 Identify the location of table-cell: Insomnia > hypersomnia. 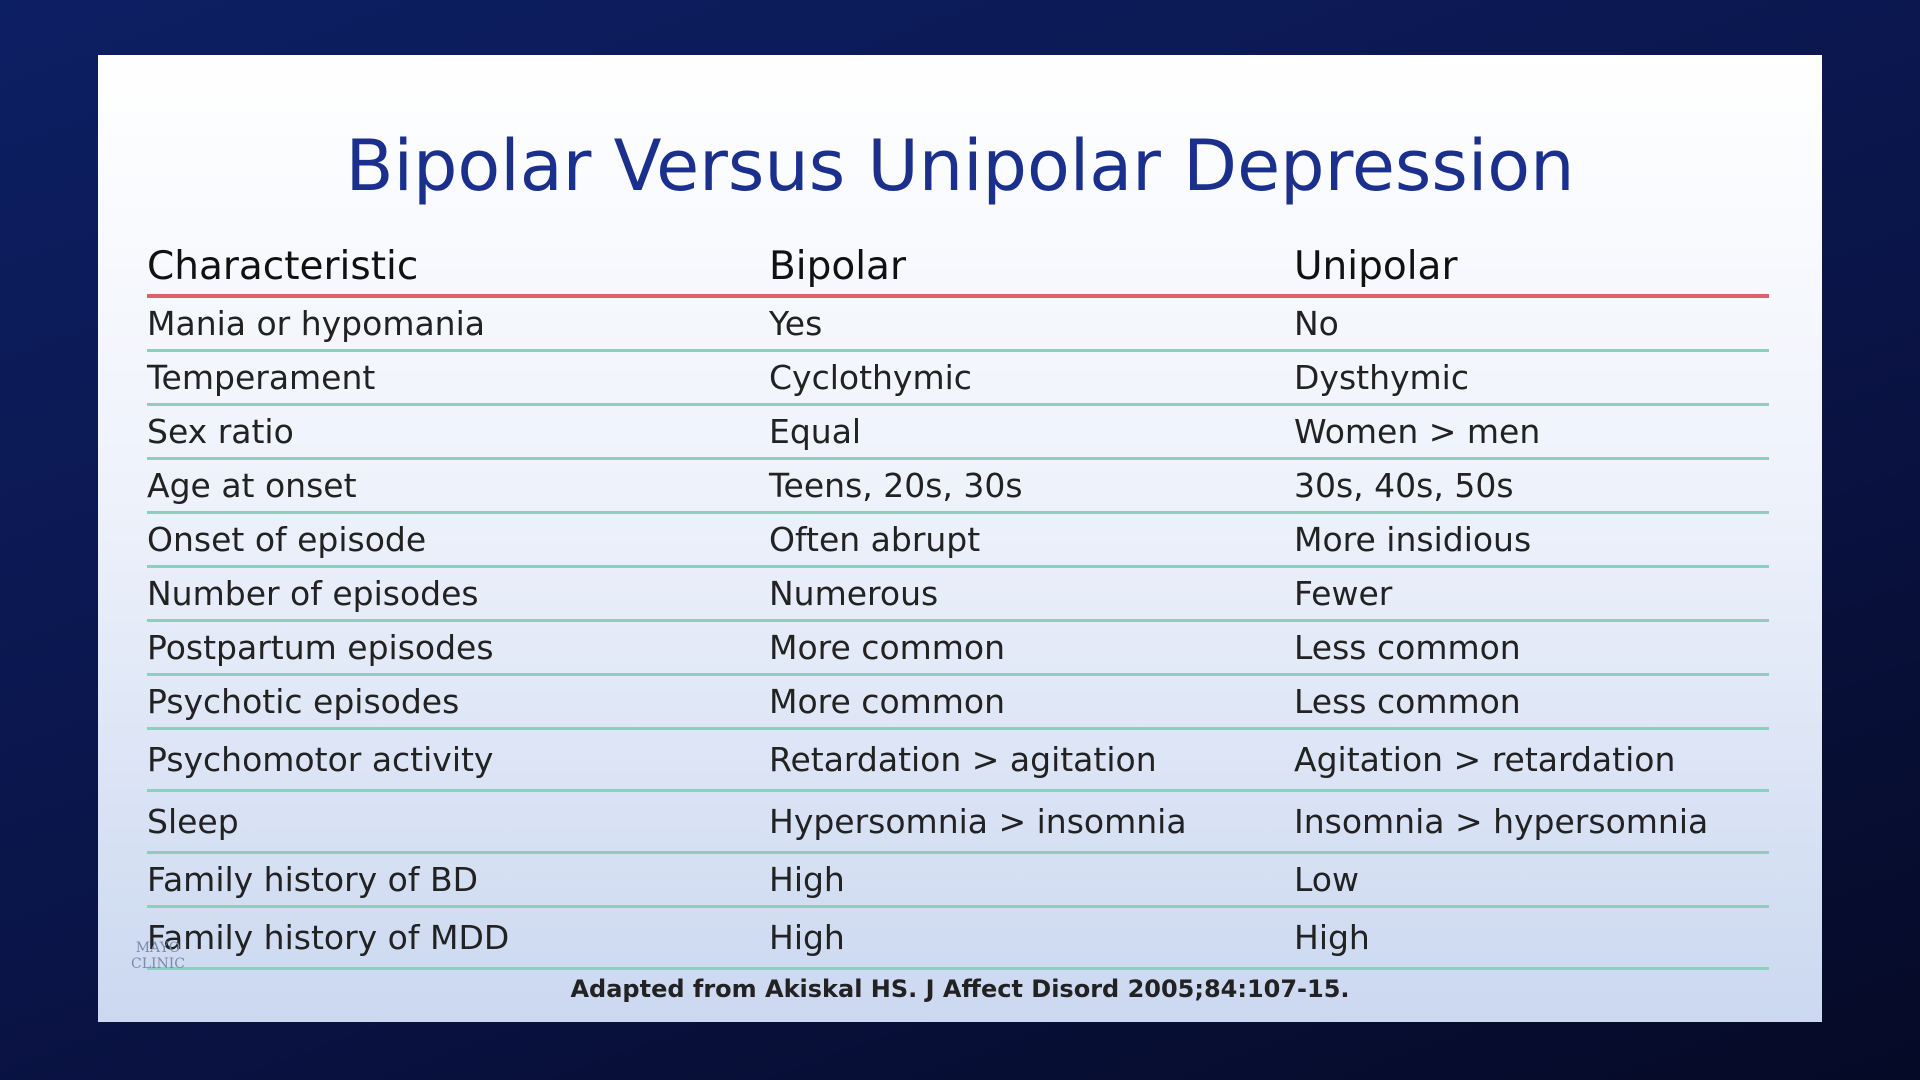
(1501, 821).